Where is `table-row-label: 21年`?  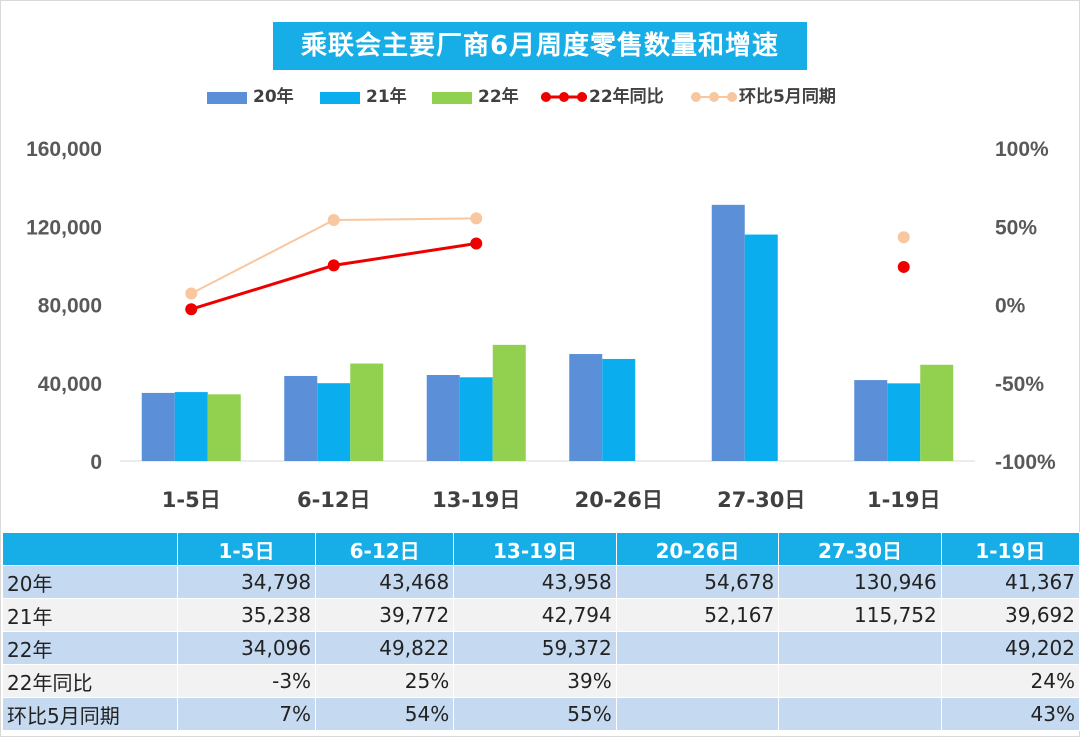 table-row-label: 21年 is located at coordinates (90, 615).